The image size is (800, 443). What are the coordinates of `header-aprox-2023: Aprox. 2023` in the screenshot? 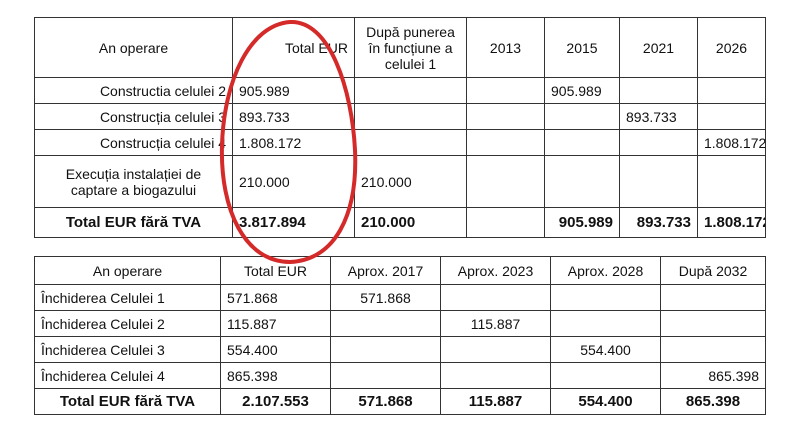 It's located at (495, 270).